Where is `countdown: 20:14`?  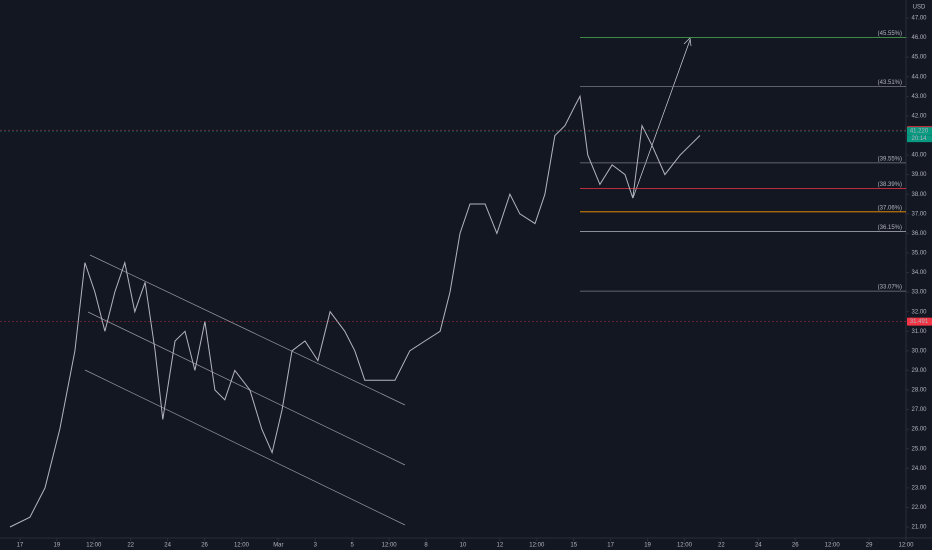
countdown: 20:14 is located at coordinates (919, 139).